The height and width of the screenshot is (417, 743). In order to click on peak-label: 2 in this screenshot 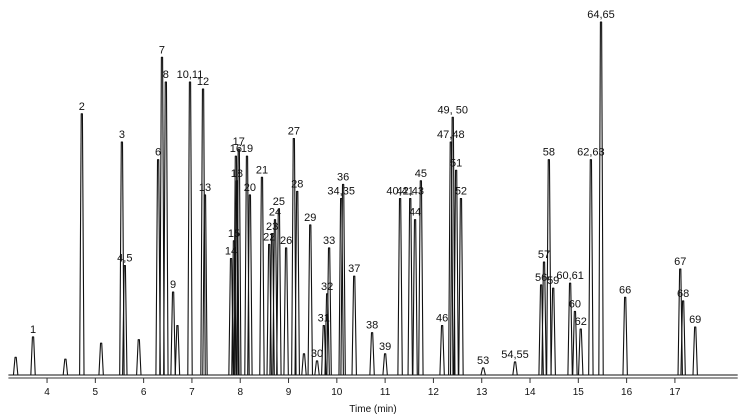, I will do `click(82, 107)`.